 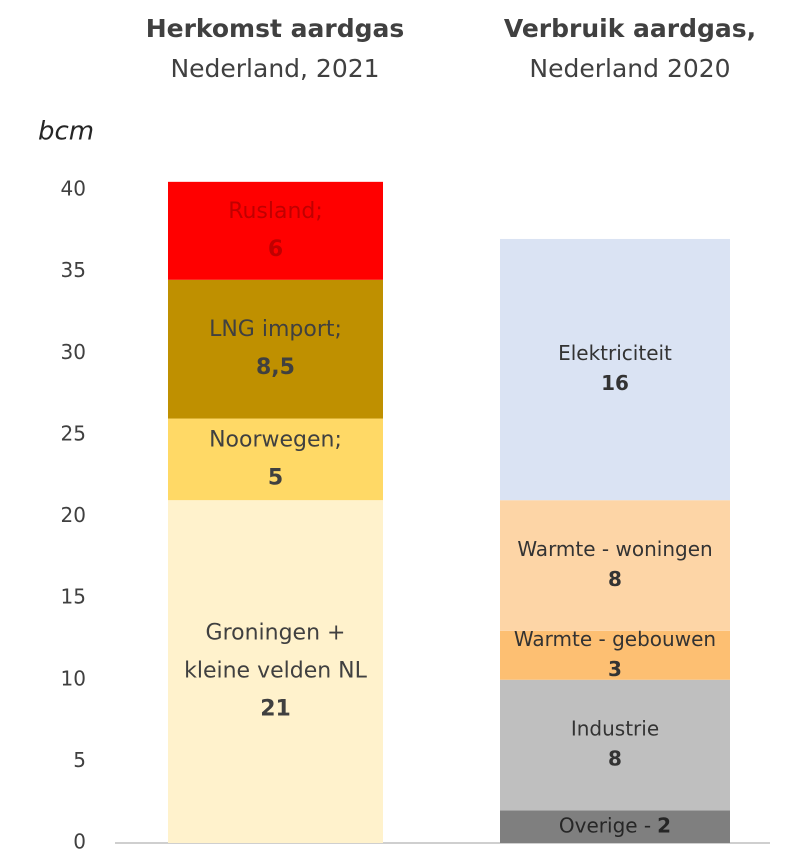 I want to click on segment-value-label: 16, so click(x=615, y=383).